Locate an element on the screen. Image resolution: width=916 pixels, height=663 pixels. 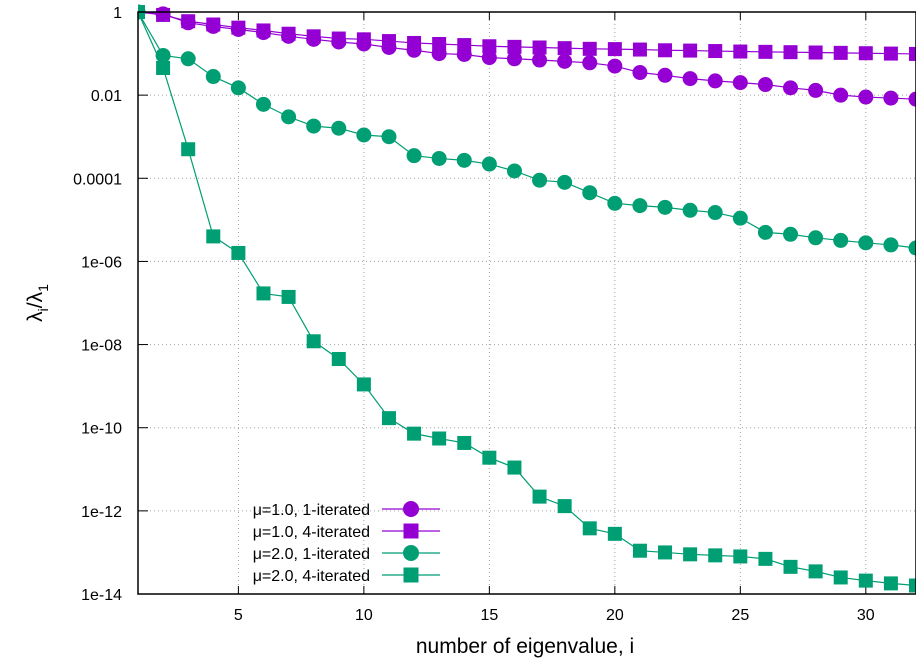
y-tick-label: 1 is located at coordinates (117, 13).